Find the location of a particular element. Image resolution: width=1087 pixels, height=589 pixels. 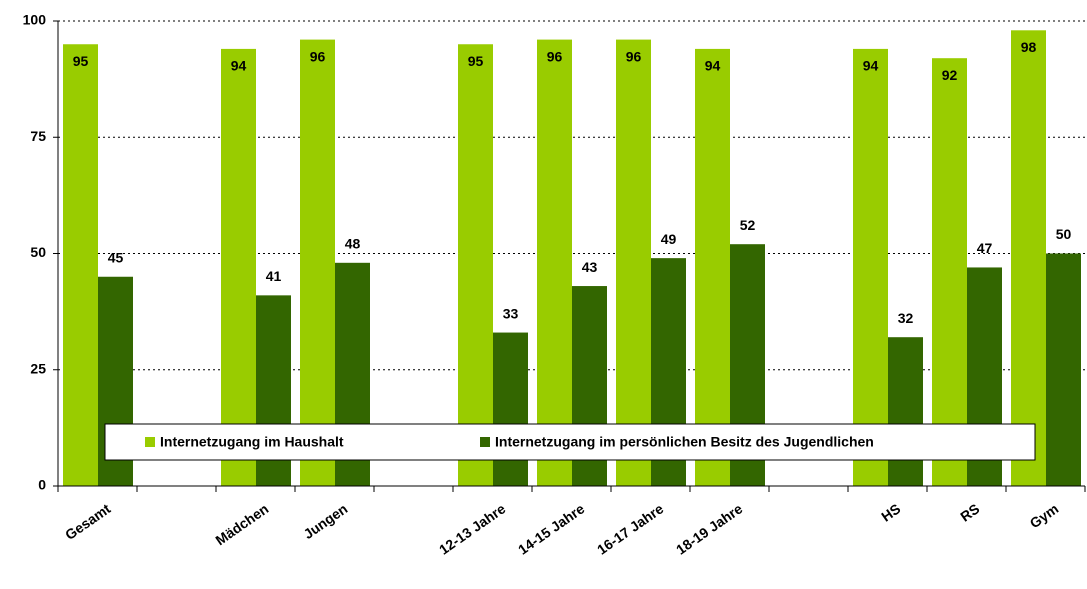

y-tick-label: 75 is located at coordinates (38, 136).